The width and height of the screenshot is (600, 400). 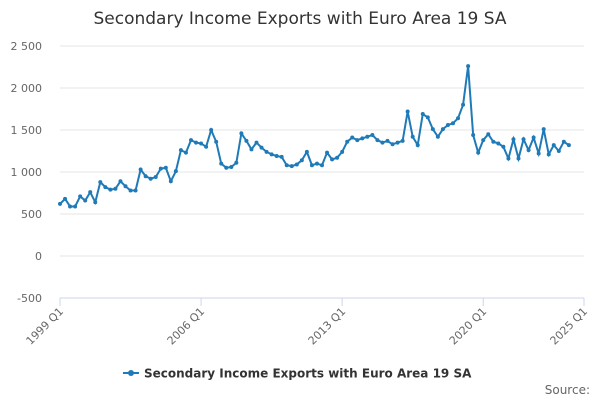 What do you see at coordinates (186, 326) in the screenshot?
I see `x-tick-label: 2006 Q1` at bounding box center [186, 326].